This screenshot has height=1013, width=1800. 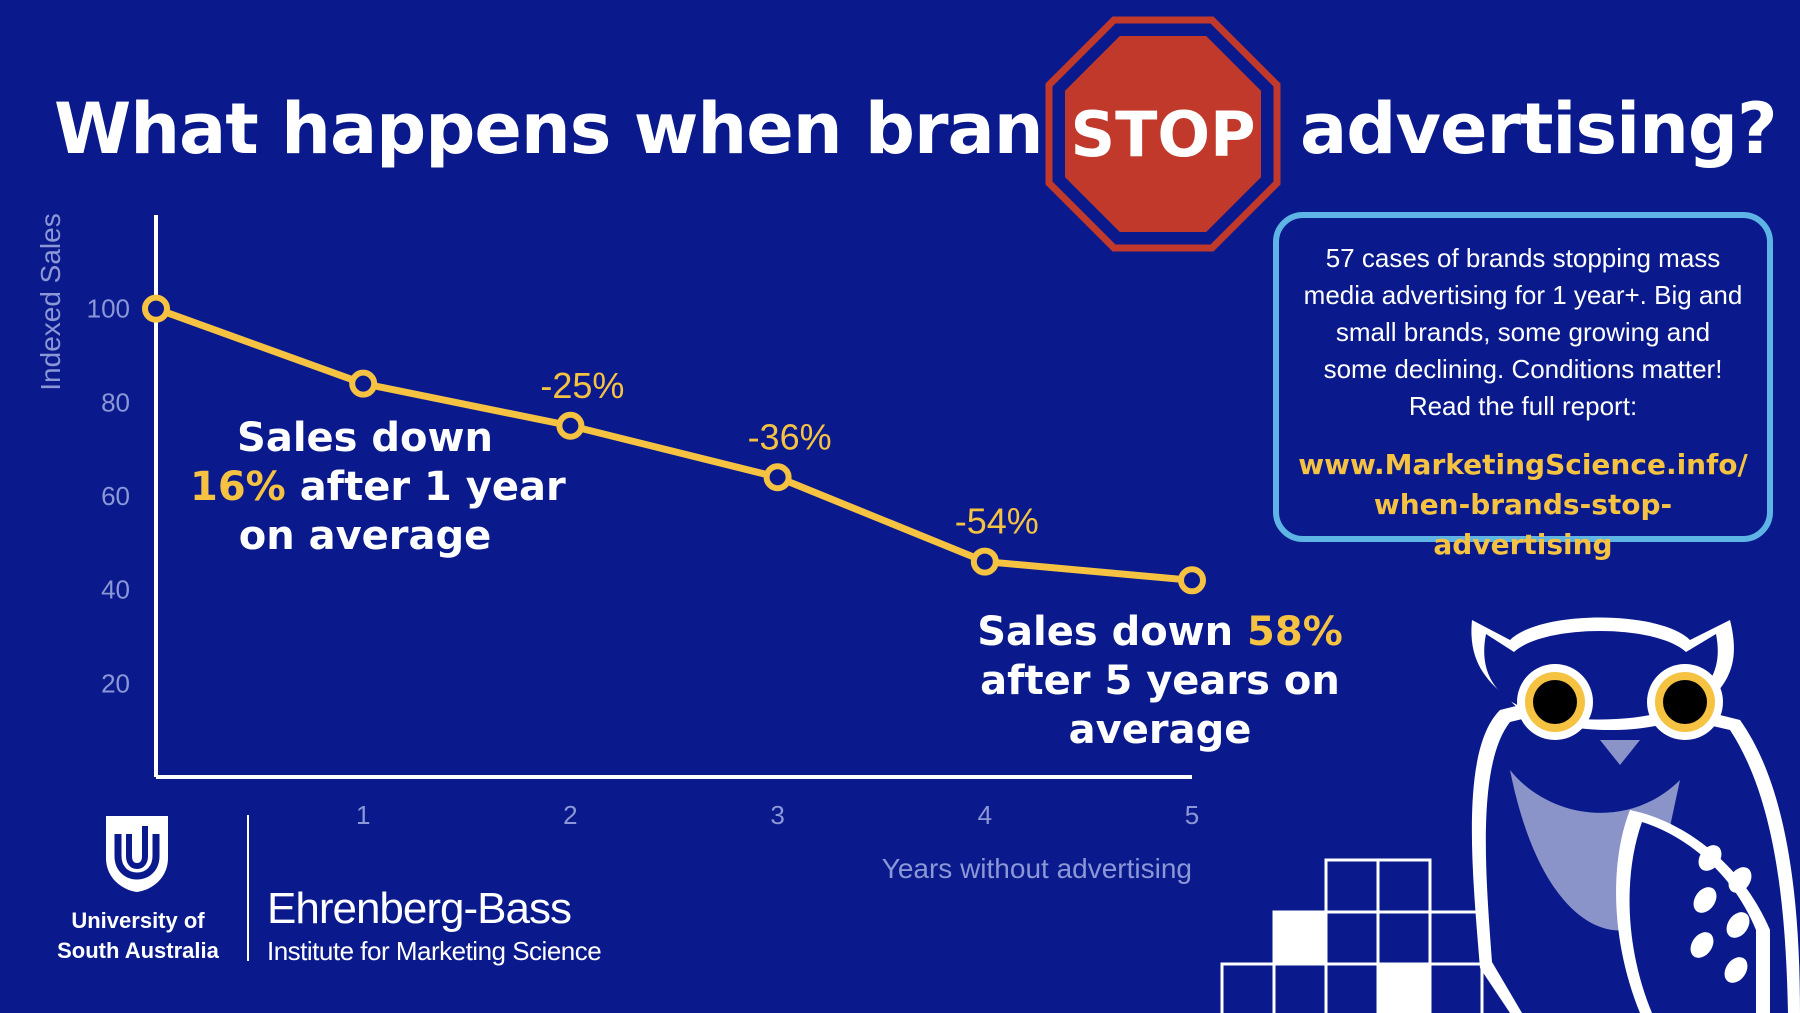 I want to click on institute-name: Ehrenberg-Bass, so click(x=419, y=908).